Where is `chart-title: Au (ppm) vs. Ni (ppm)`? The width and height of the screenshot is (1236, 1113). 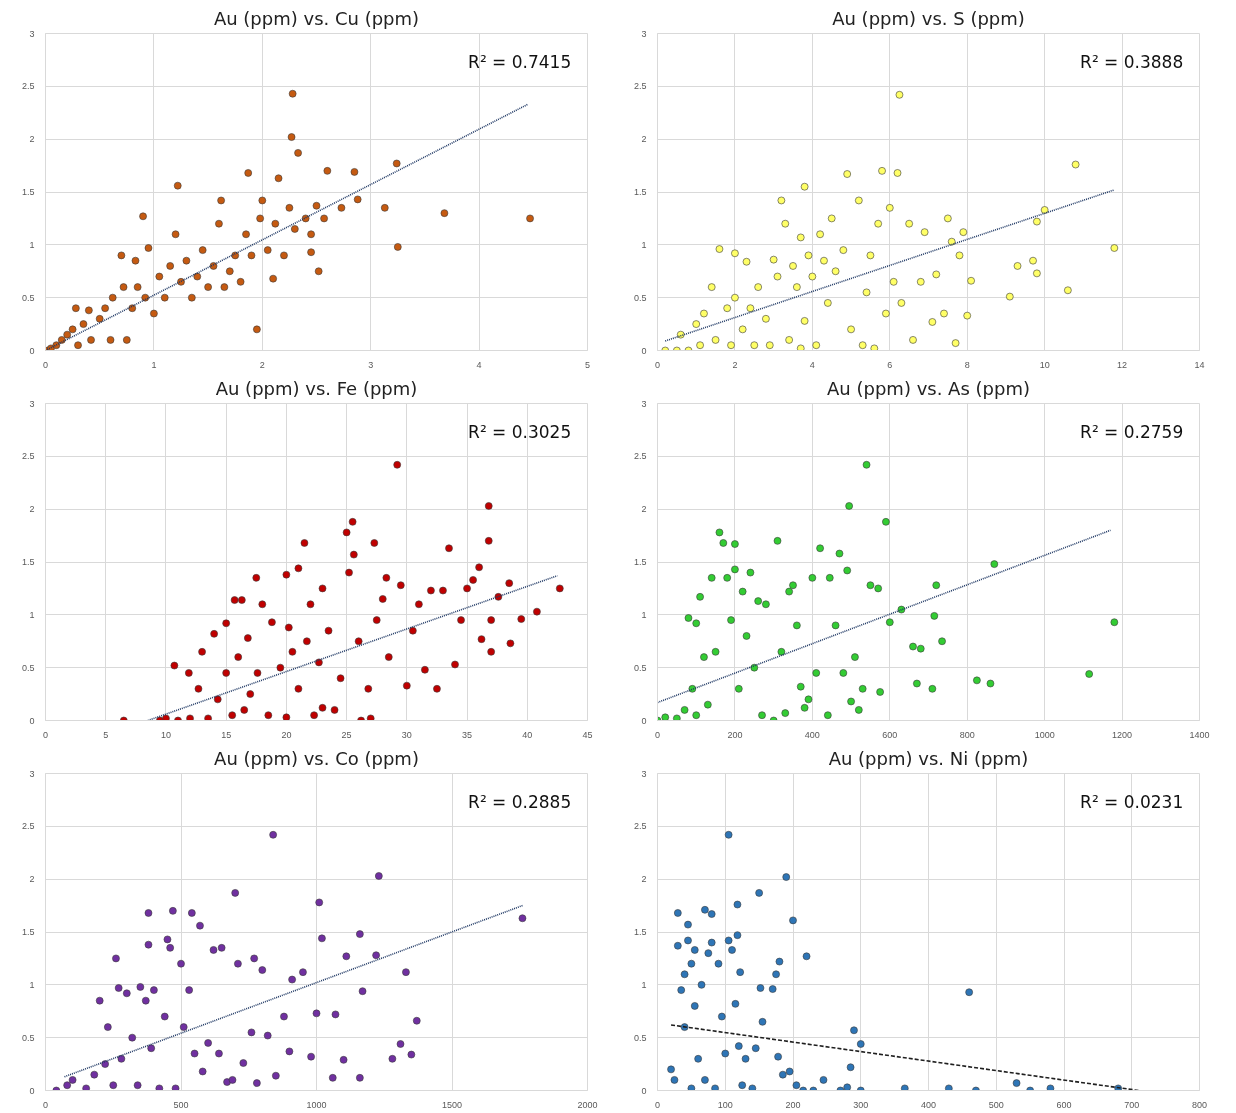
chart-title: Au (ppm) vs. Ni (ppm) is located at coordinates (928, 758).